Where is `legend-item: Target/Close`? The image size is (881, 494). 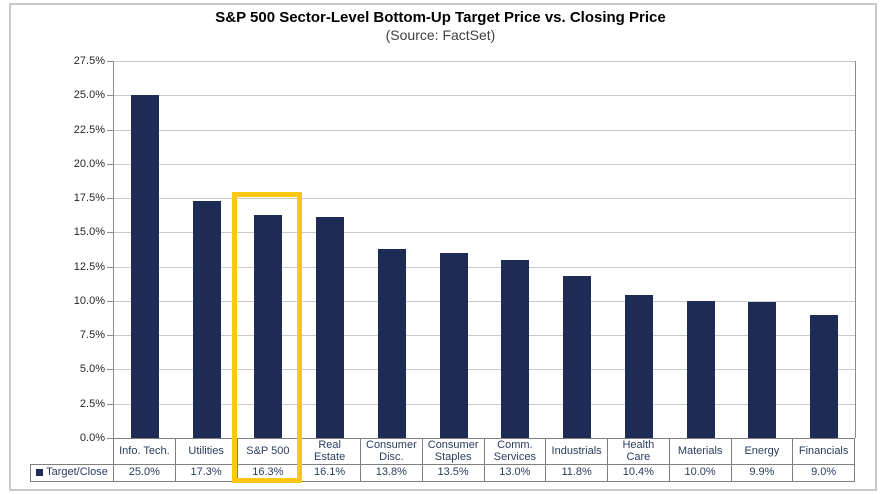
legend-item: Target/Close is located at coordinates (72, 473).